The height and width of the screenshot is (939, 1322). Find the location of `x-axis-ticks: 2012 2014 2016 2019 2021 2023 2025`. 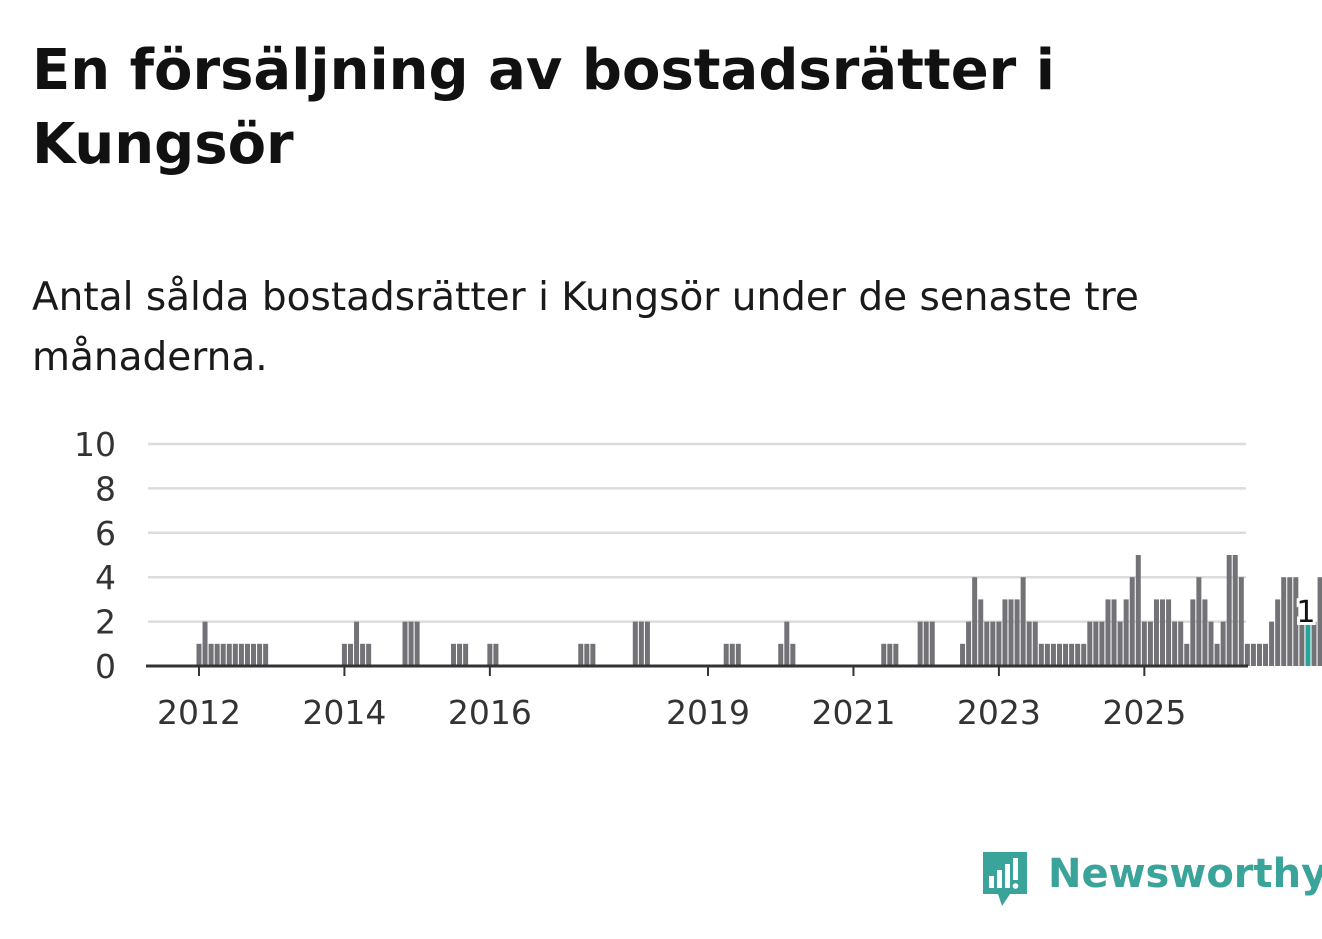

x-axis-ticks: 2012 2014 2016 2019 2021 2023 2025 is located at coordinates (671, 699).